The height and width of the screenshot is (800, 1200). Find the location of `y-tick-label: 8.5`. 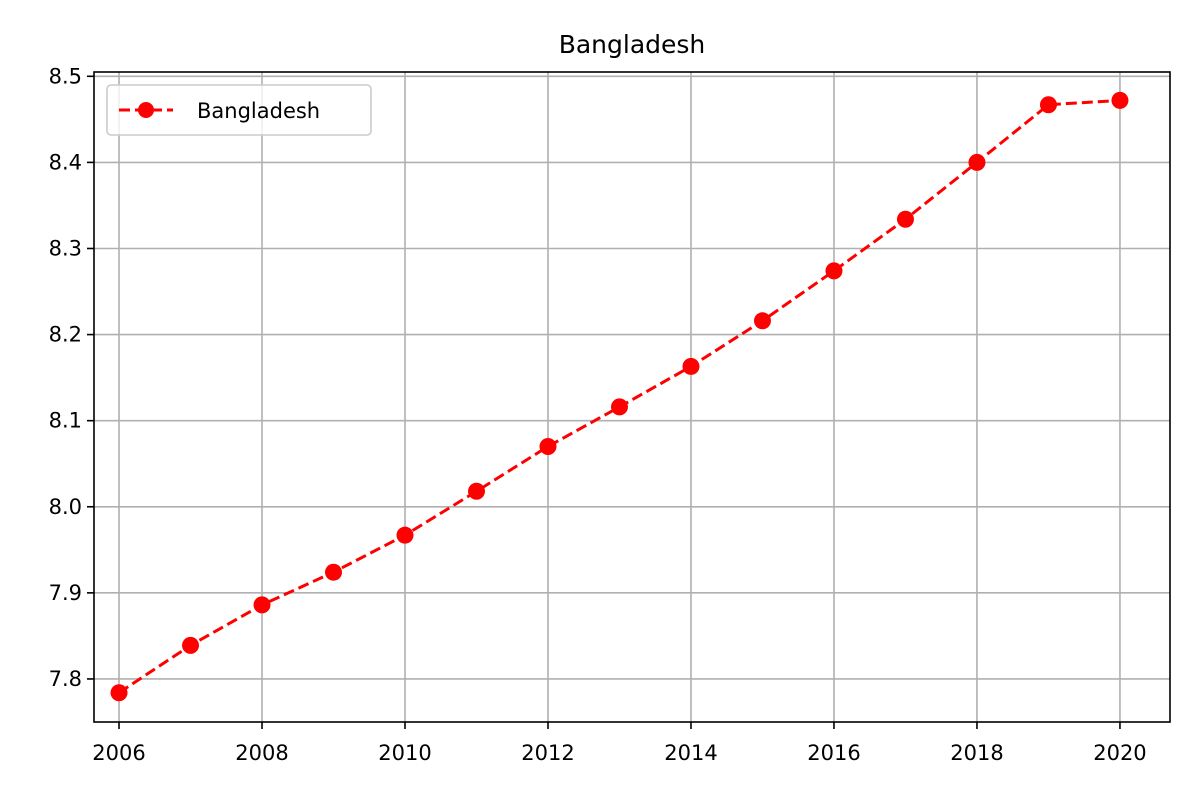

y-tick-label: 8.5 is located at coordinates (65, 76).